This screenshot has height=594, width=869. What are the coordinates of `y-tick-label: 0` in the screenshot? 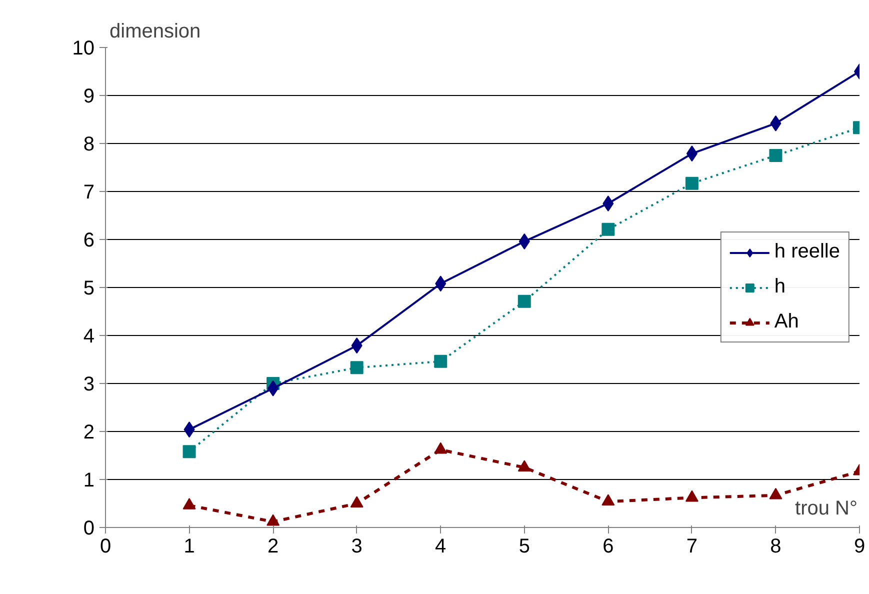 It's located at (88, 529).